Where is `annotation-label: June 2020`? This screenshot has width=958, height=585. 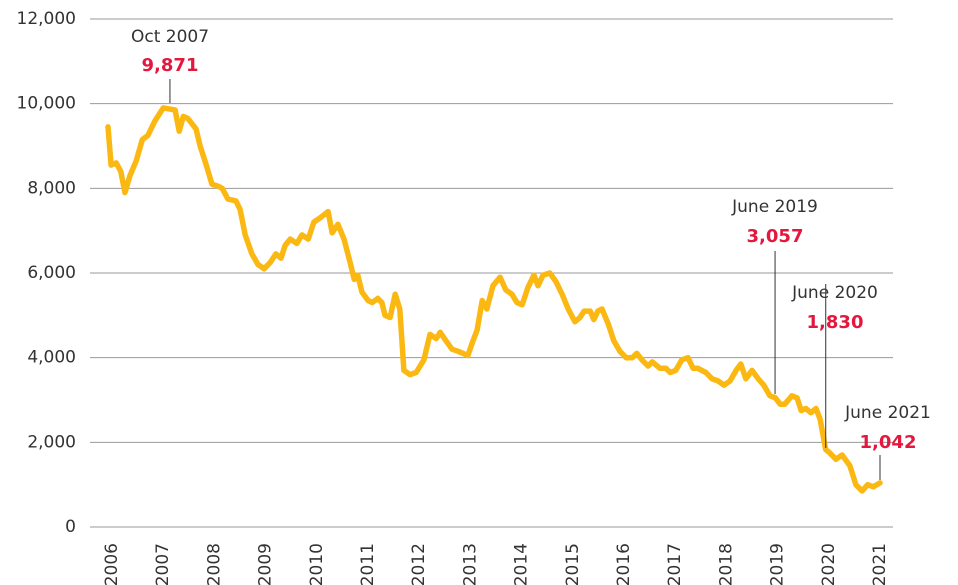
annotation-label: June 2020 is located at coordinates (834, 293).